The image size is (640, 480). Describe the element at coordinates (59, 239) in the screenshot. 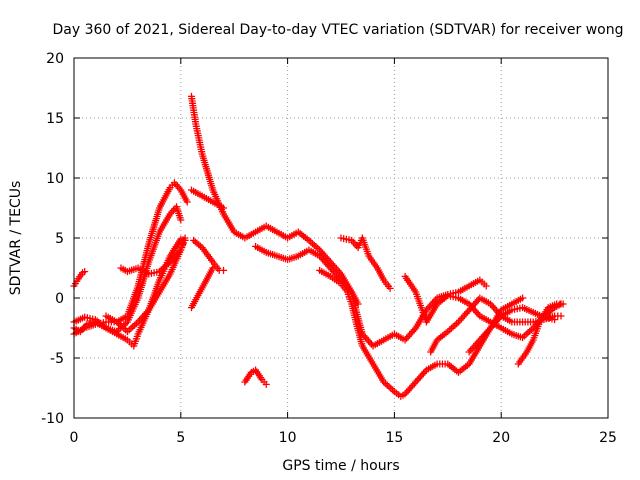

I see `y-tick-label: 5` at that location.